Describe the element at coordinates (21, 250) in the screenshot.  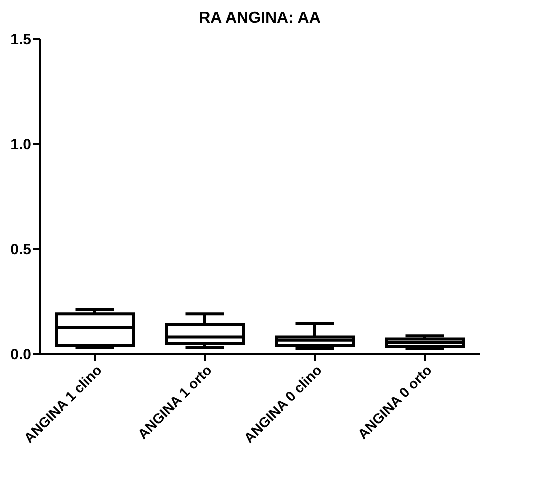
I see `y-tick-label: 0.5` at that location.